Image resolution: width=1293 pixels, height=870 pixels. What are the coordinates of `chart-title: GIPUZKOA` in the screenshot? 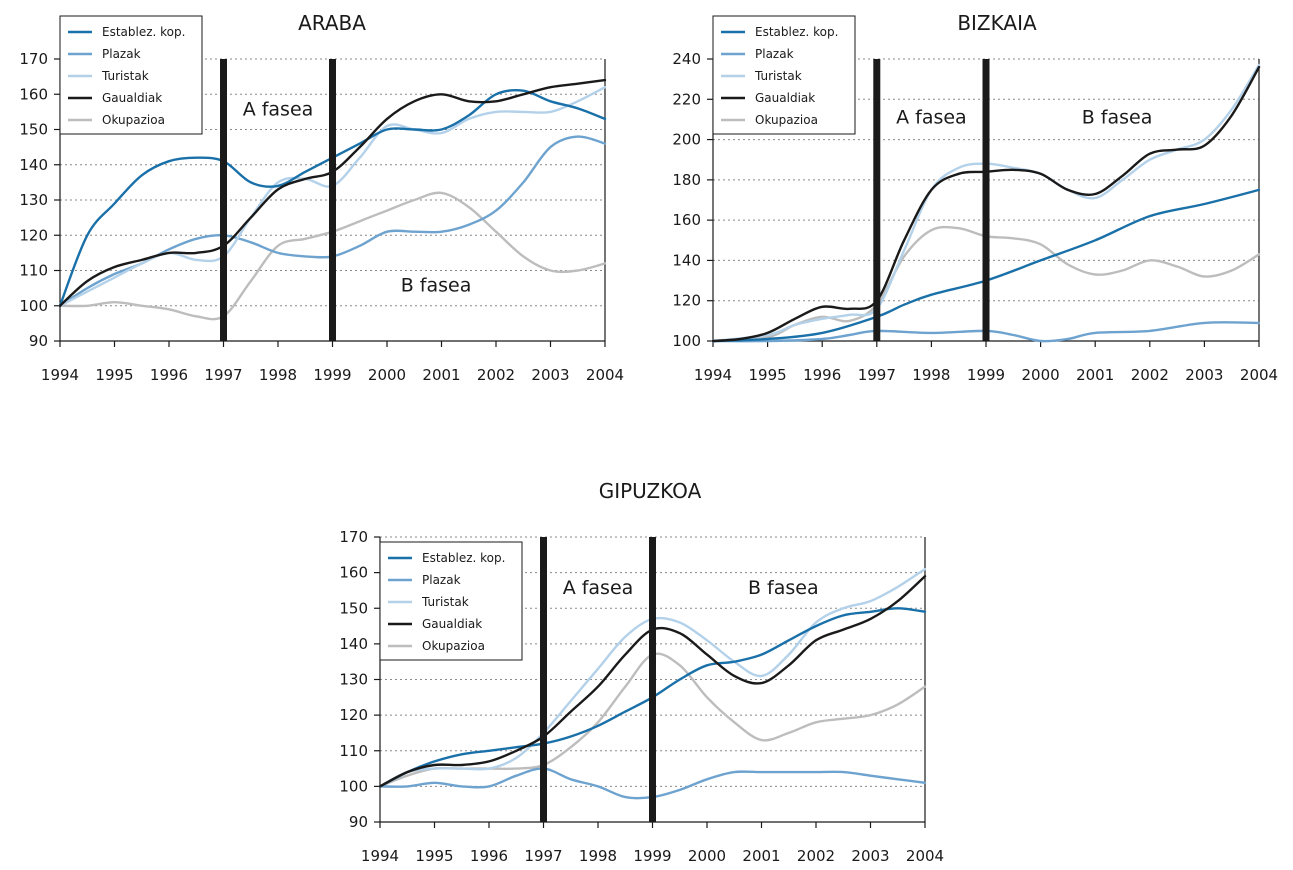 It's located at (650, 491).